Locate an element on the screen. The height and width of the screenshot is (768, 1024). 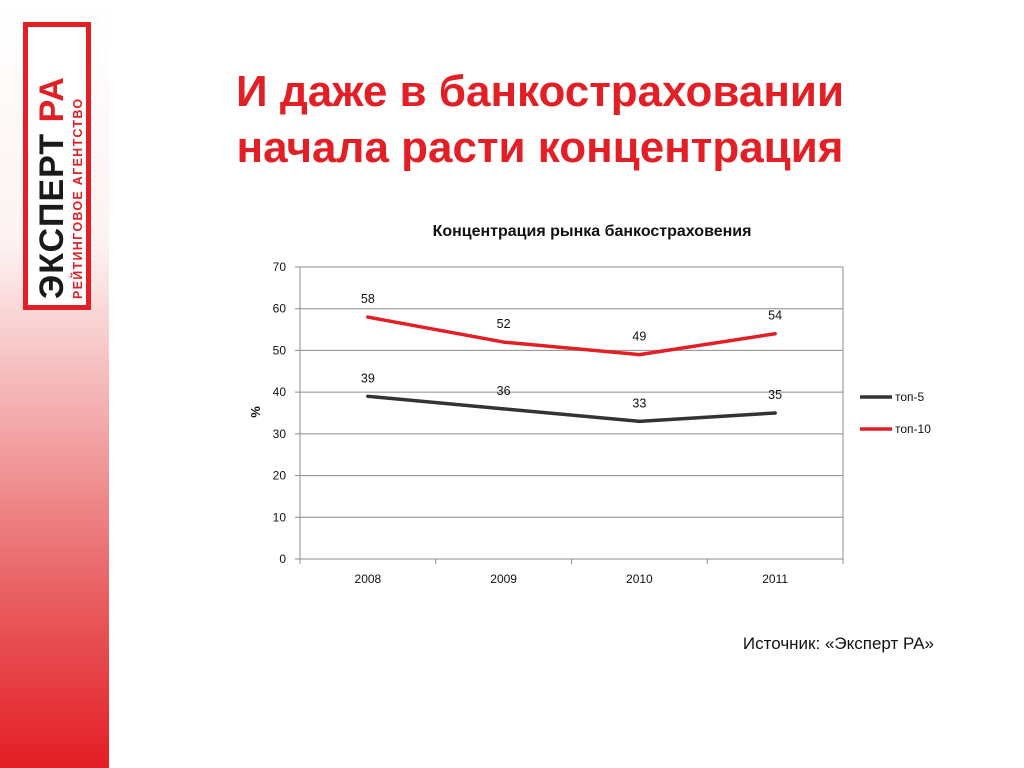
y-tick-label: 40 is located at coordinates (280, 392).